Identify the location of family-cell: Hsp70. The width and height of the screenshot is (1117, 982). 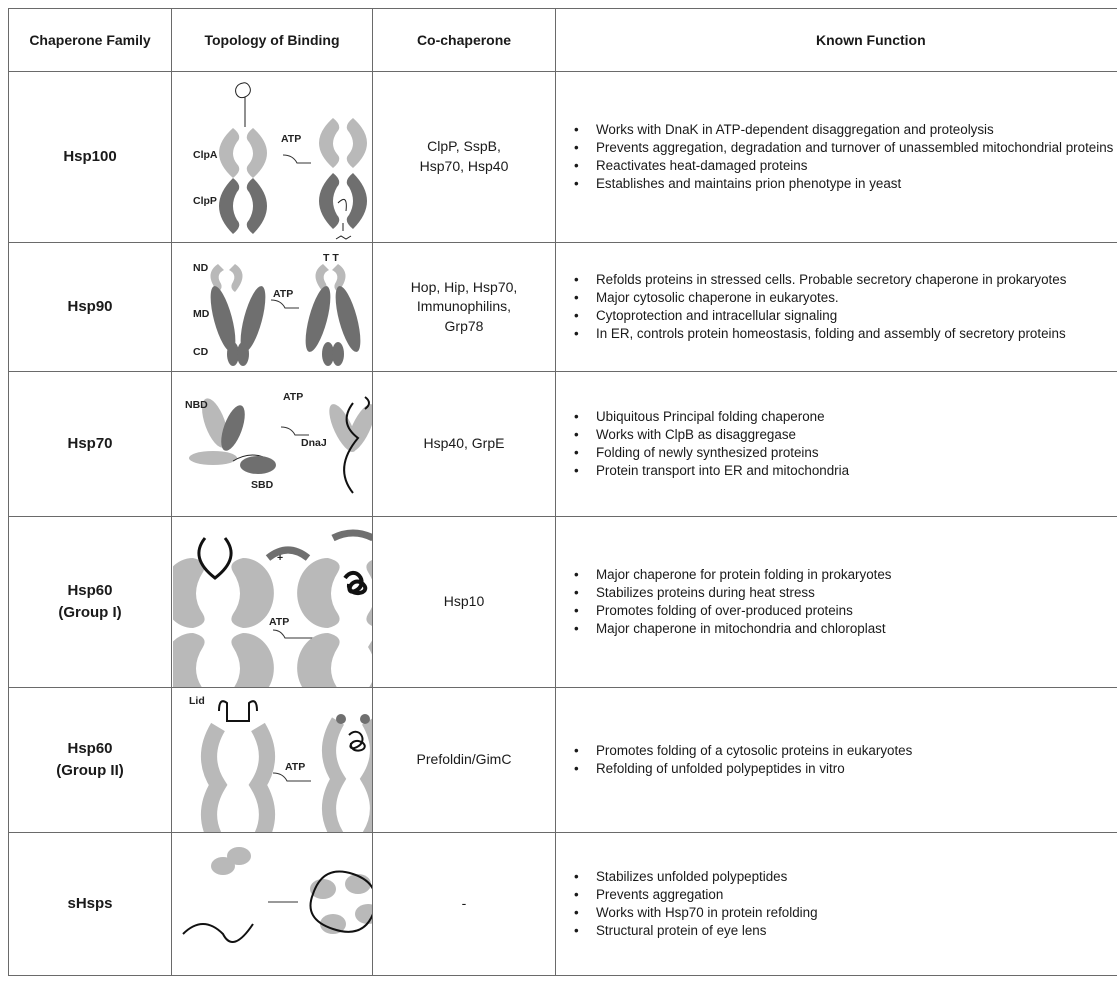
(90, 444).